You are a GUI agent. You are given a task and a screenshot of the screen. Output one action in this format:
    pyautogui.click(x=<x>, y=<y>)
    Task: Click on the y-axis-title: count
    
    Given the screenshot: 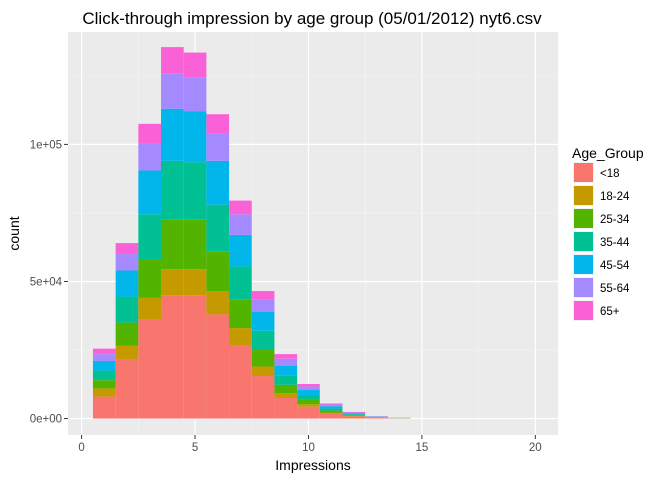 What is the action you would take?
    pyautogui.click(x=14, y=233)
    